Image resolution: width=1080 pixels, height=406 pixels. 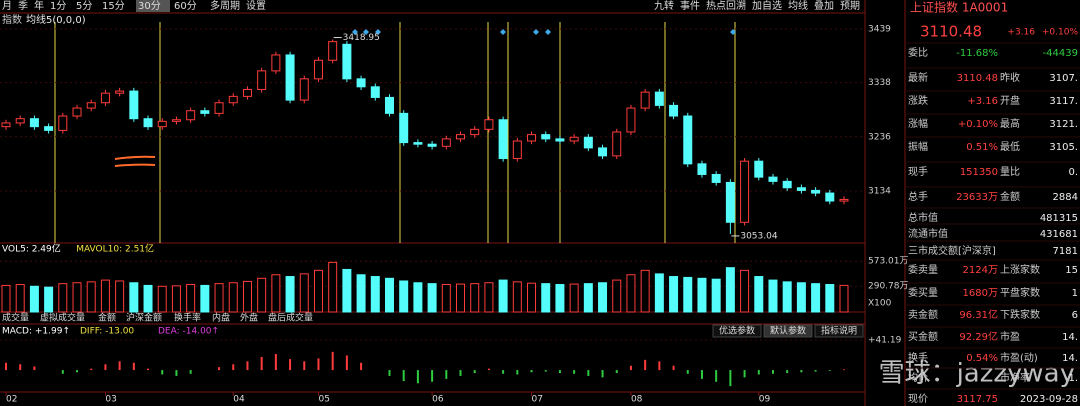 What do you see at coordinates (185, 6) in the screenshot?
I see `period-tab: 60分` at bounding box center [185, 6].